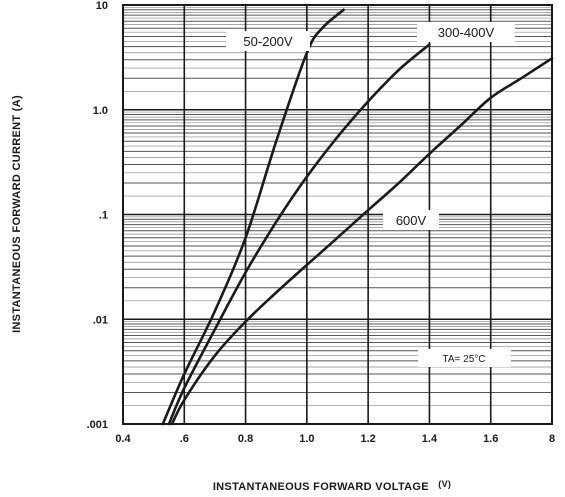  What do you see at coordinates (103, 216) in the screenshot?
I see `y-tick-label: .1` at bounding box center [103, 216].